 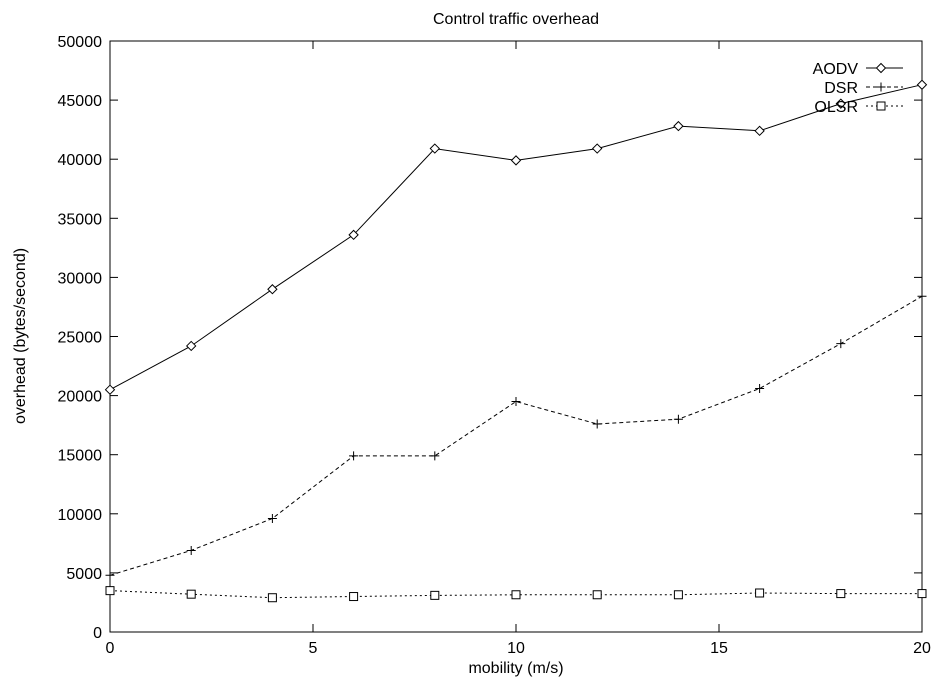 I want to click on legend-label-dsr: DSR, so click(x=841, y=88).